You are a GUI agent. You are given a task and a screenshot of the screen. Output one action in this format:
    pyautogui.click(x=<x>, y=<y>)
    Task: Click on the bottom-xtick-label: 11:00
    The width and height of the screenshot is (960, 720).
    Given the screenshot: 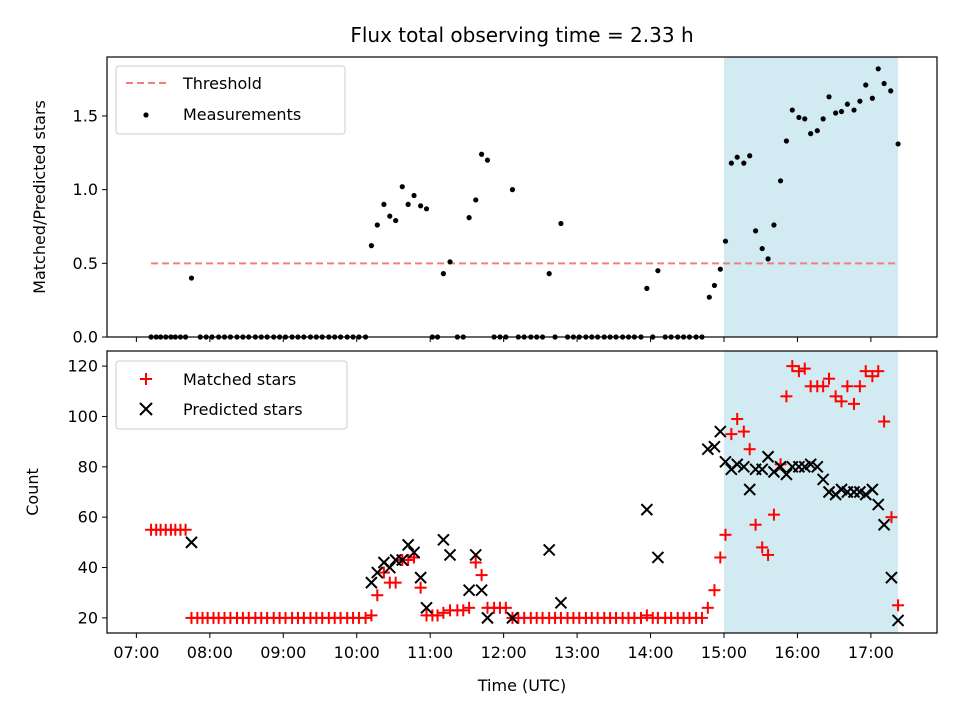 What is the action you would take?
    pyautogui.click(x=430, y=652)
    